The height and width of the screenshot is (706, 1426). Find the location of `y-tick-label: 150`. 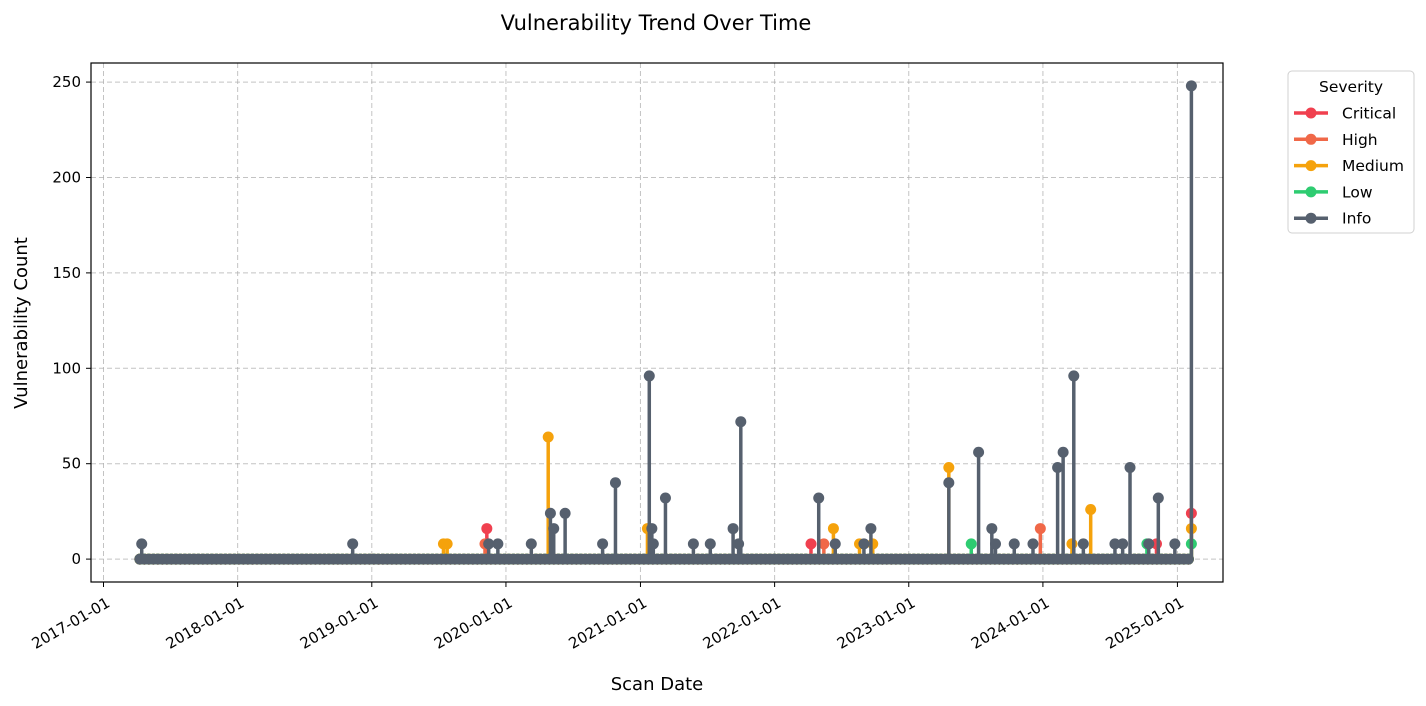

y-tick-label: 150 is located at coordinates (66, 273).